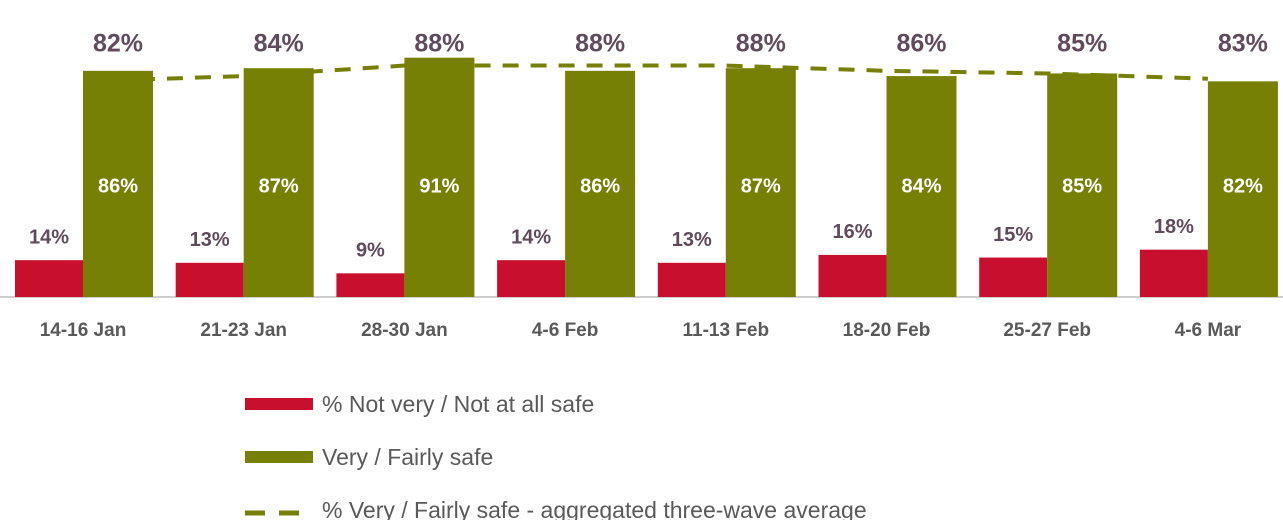  What do you see at coordinates (243, 330) in the screenshot?
I see `x-tick-label: 21-23 Jan` at bounding box center [243, 330].